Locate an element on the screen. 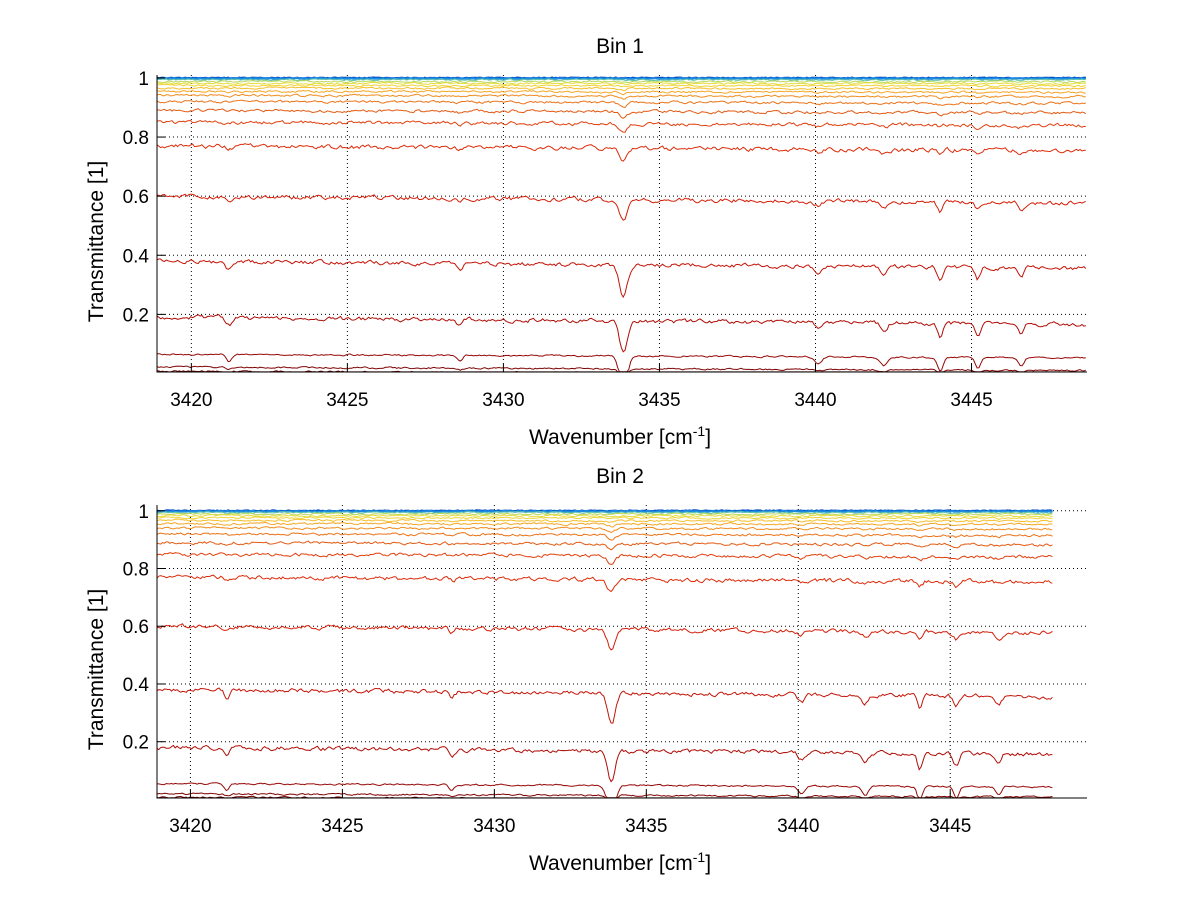 This screenshot has width=1200, height=901. subplot-title: Bin 1 is located at coordinates (620, 46).